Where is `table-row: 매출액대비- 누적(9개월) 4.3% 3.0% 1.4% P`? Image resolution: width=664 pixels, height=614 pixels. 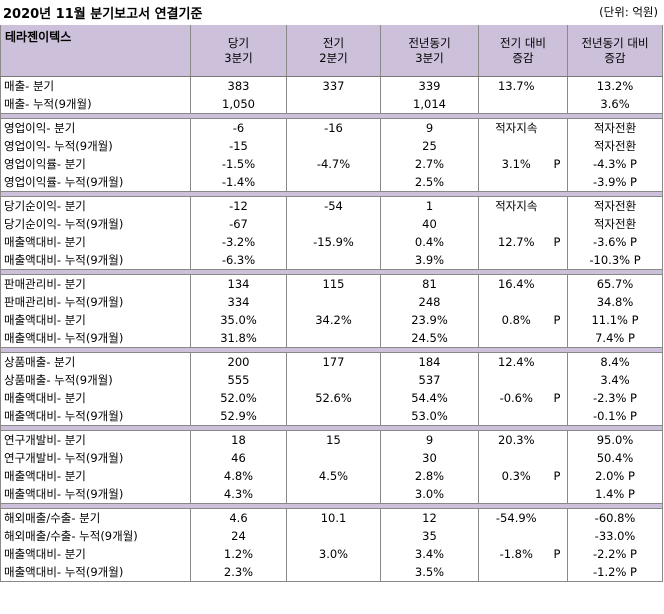
table-row: 매출액대비- 누적(9개월) 4.3% 3.0% 1.4% P is located at coordinates (332, 494).